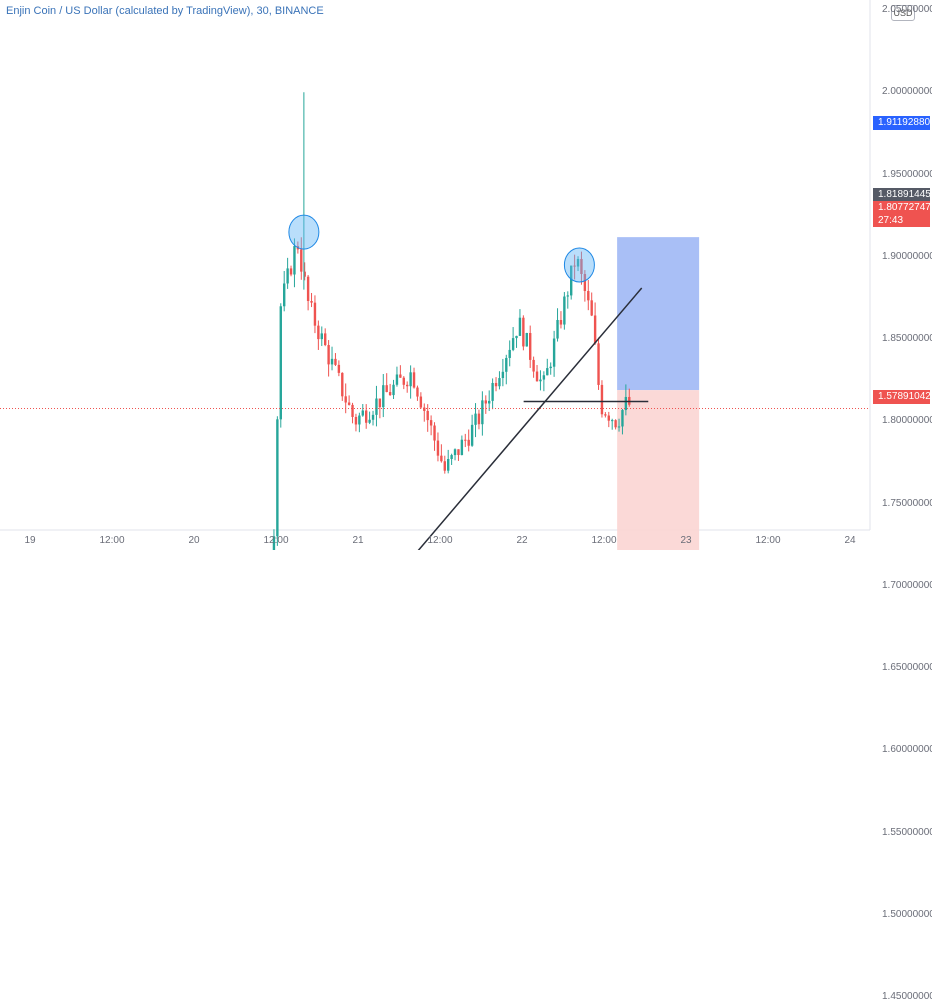 The width and height of the screenshot is (932, 1002). What do you see at coordinates (903, 13) in the screenshot?
I see `currency-button: USD` at bounding box center [903, 13].